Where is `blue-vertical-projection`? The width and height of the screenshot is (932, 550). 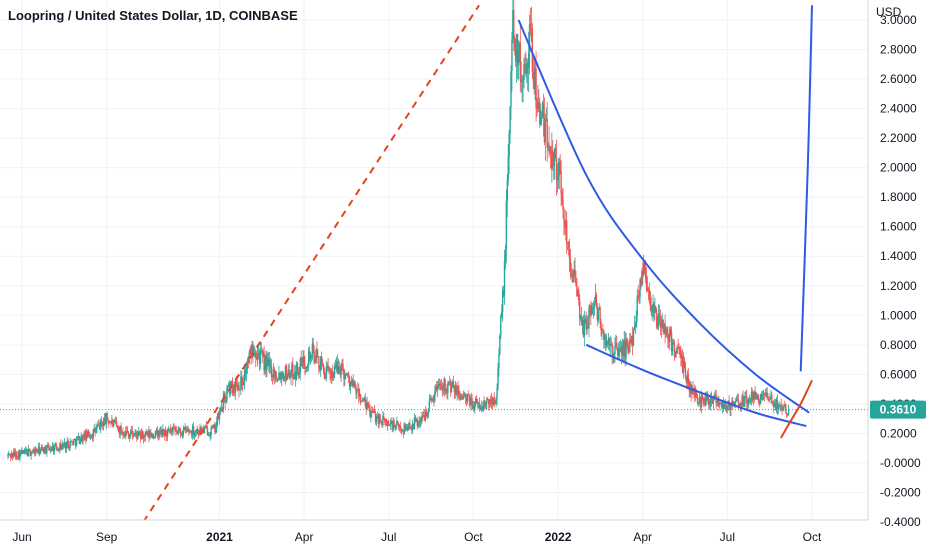
blue-vertical-projection is located at coordinates (806, 188).